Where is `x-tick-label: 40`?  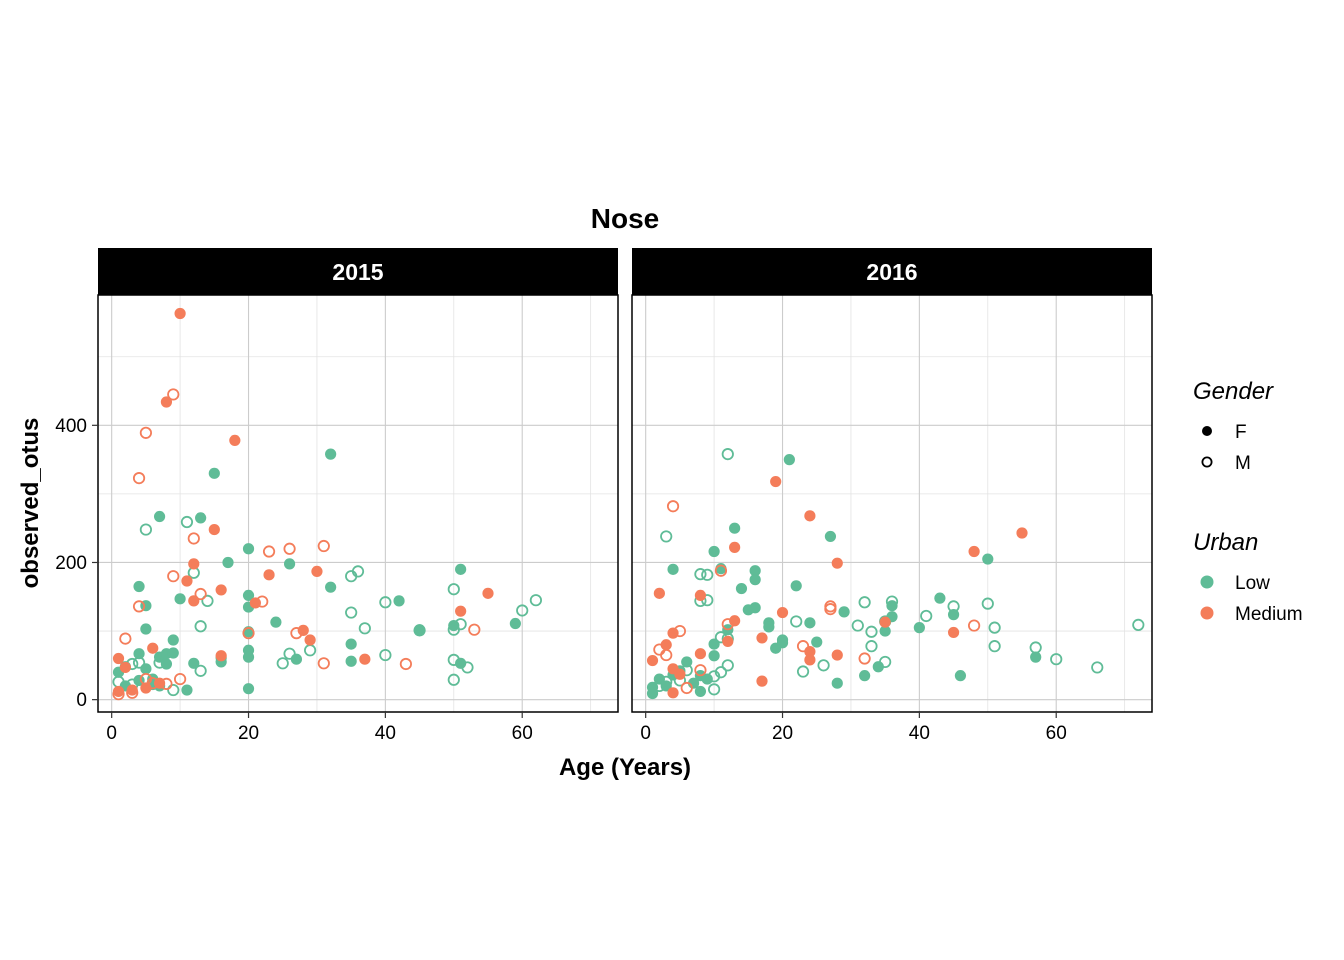 x-tick-label: 40 is located at coordinates (385, 733).